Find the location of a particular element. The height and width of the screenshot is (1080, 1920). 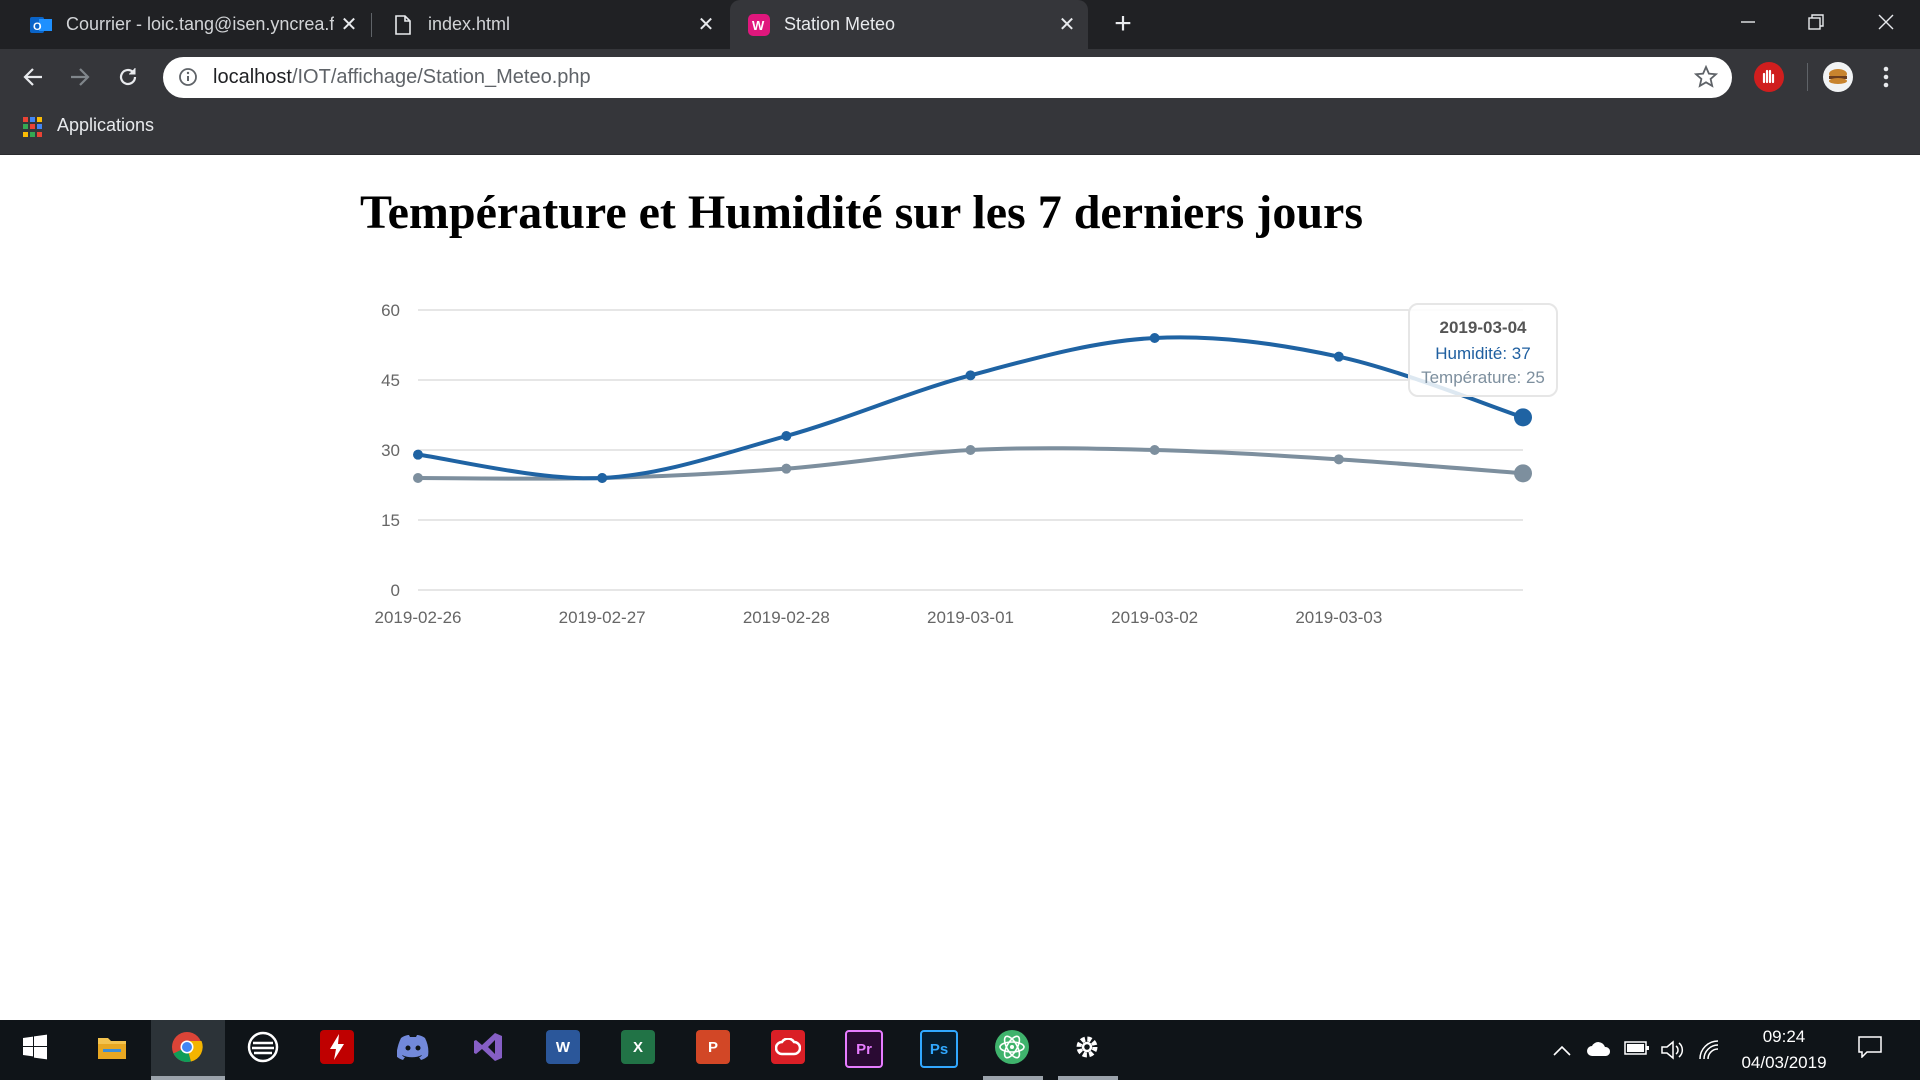

creative-cloud-icon is located at coordinates (788, 1047).